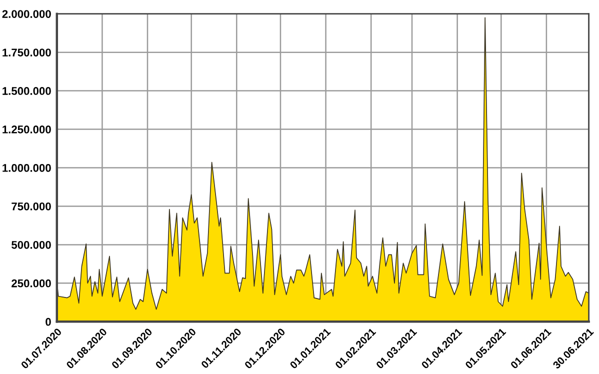 Image resolution: width=599 pixels, height=374 pixels. I want to click on y-tick-label: 1.500.000, so click(26, 91).